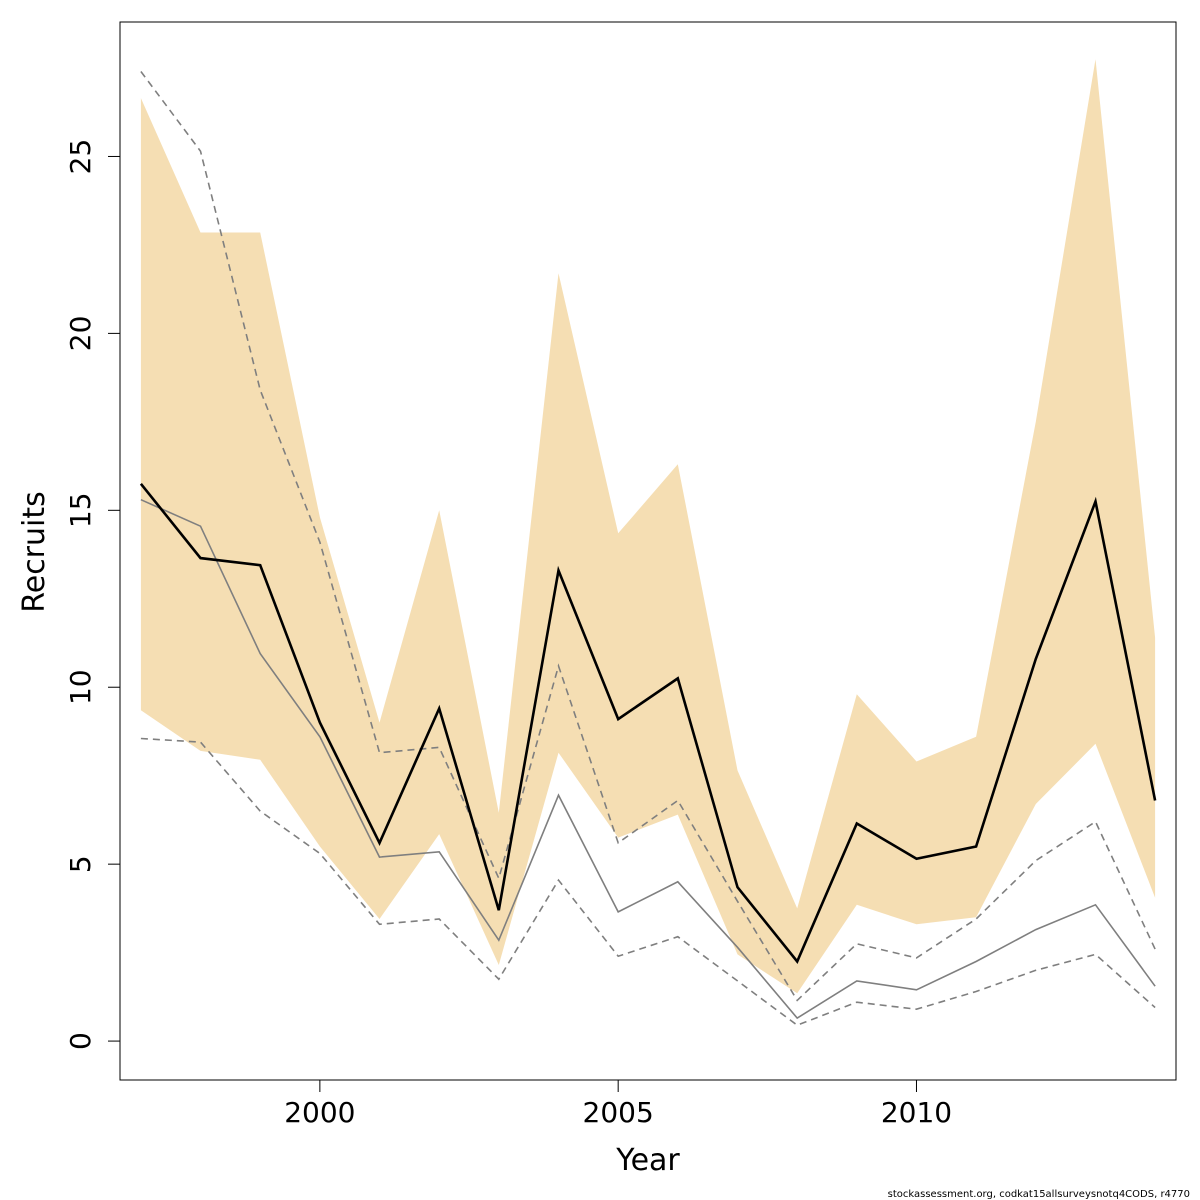  What do you see at coordinates (80, 864) in the screenshot?
I see `y-tick-label: 5` at bounding box center [80, 864].